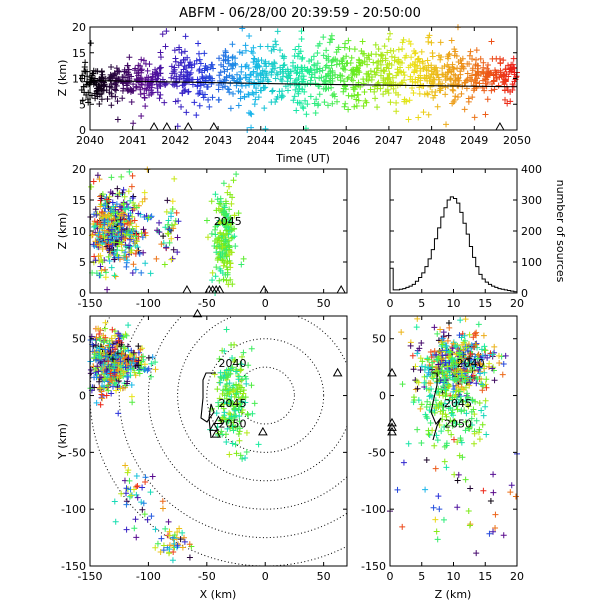 This screenshot has height=600, width=600. Describe the element at coordinates (382, 396) in the screenshot. I see `y-tick-label: 0` at that location.